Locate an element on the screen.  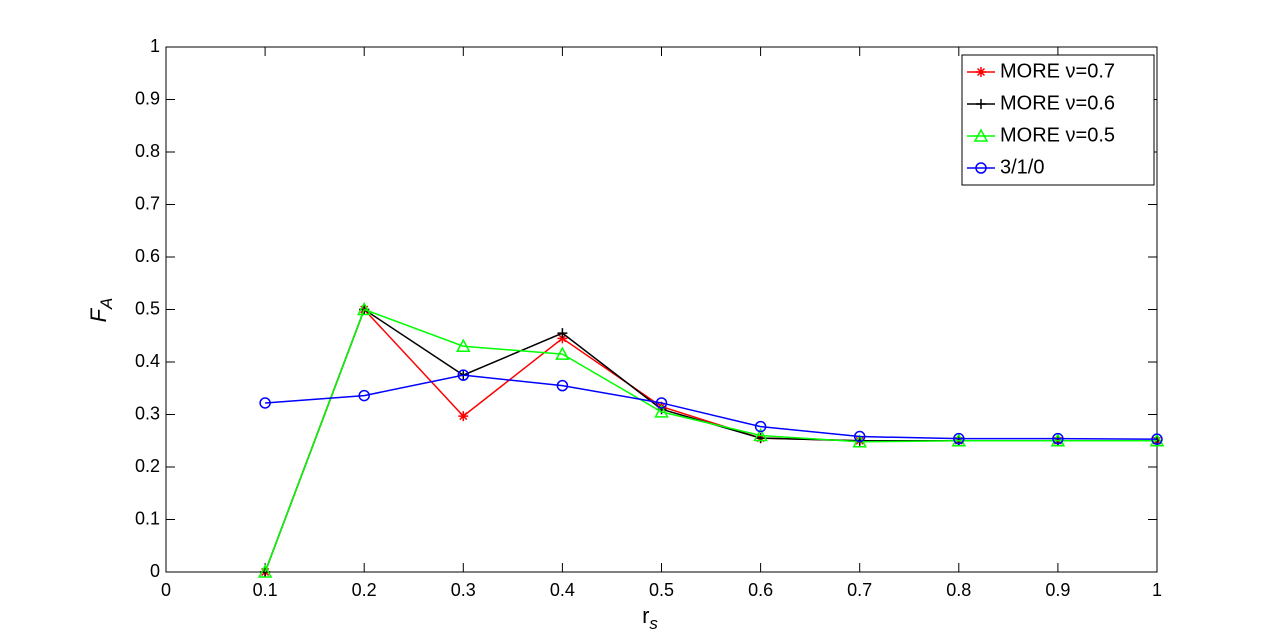
x-tick-label: 0 is located at coordinates (166, 590).